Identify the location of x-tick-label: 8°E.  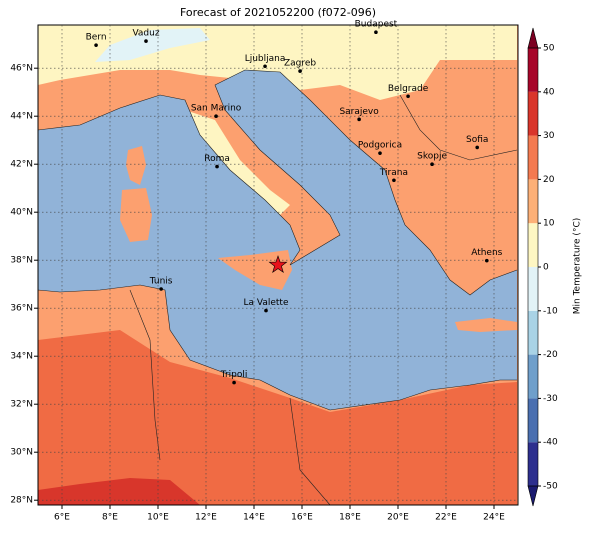
(110, 518).